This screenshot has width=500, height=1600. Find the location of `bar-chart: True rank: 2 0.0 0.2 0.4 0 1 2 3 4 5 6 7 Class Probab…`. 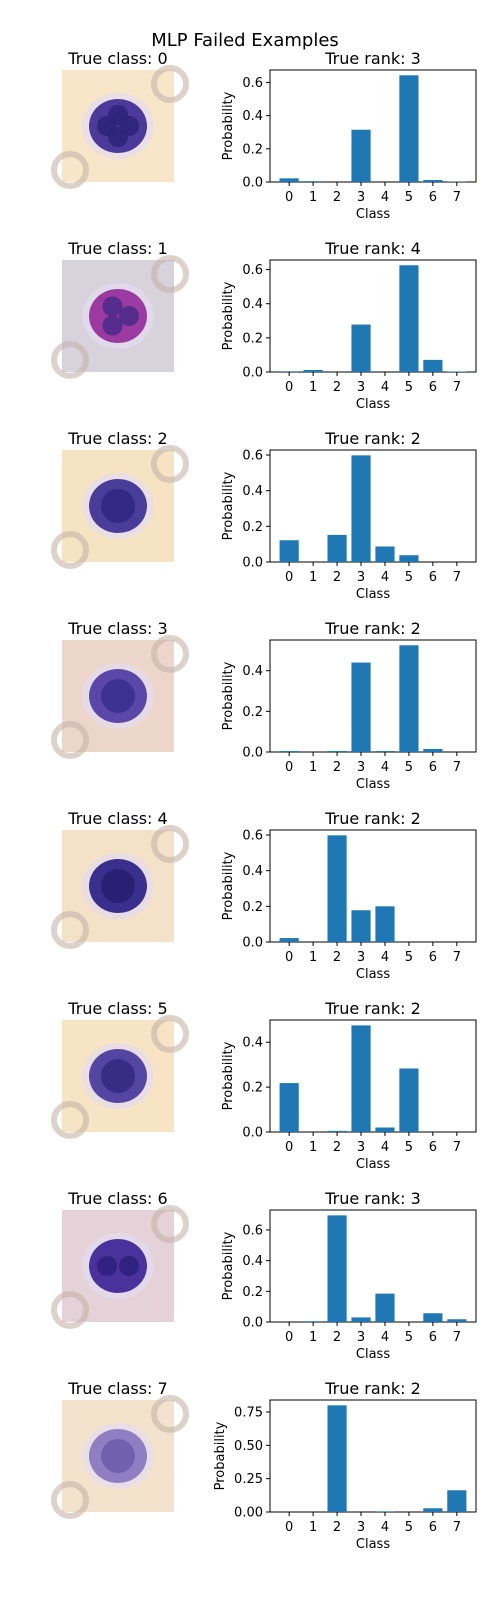

bar-chart: True rank: 2 0.0 0.2 0.4 0 1 2 3 4 5 6 7 Class Probab… is located at coordinates (349, 705).